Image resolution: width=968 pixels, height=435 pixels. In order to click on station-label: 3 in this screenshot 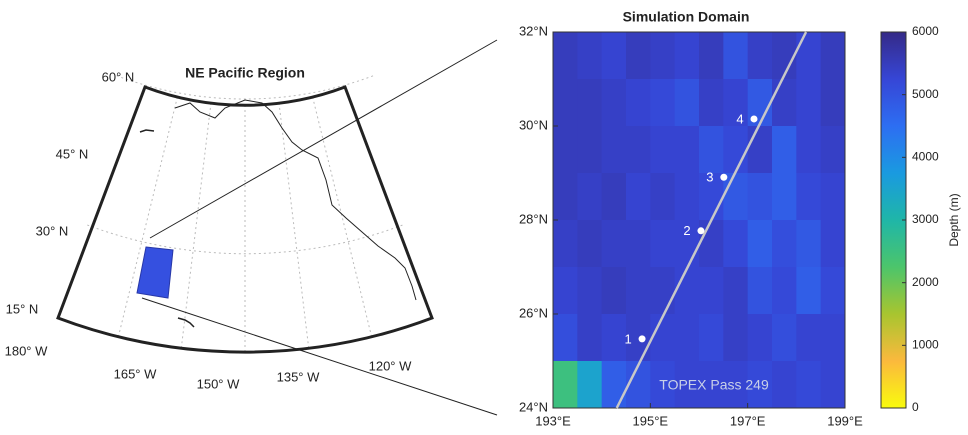, I will do `click(709, 177)`.